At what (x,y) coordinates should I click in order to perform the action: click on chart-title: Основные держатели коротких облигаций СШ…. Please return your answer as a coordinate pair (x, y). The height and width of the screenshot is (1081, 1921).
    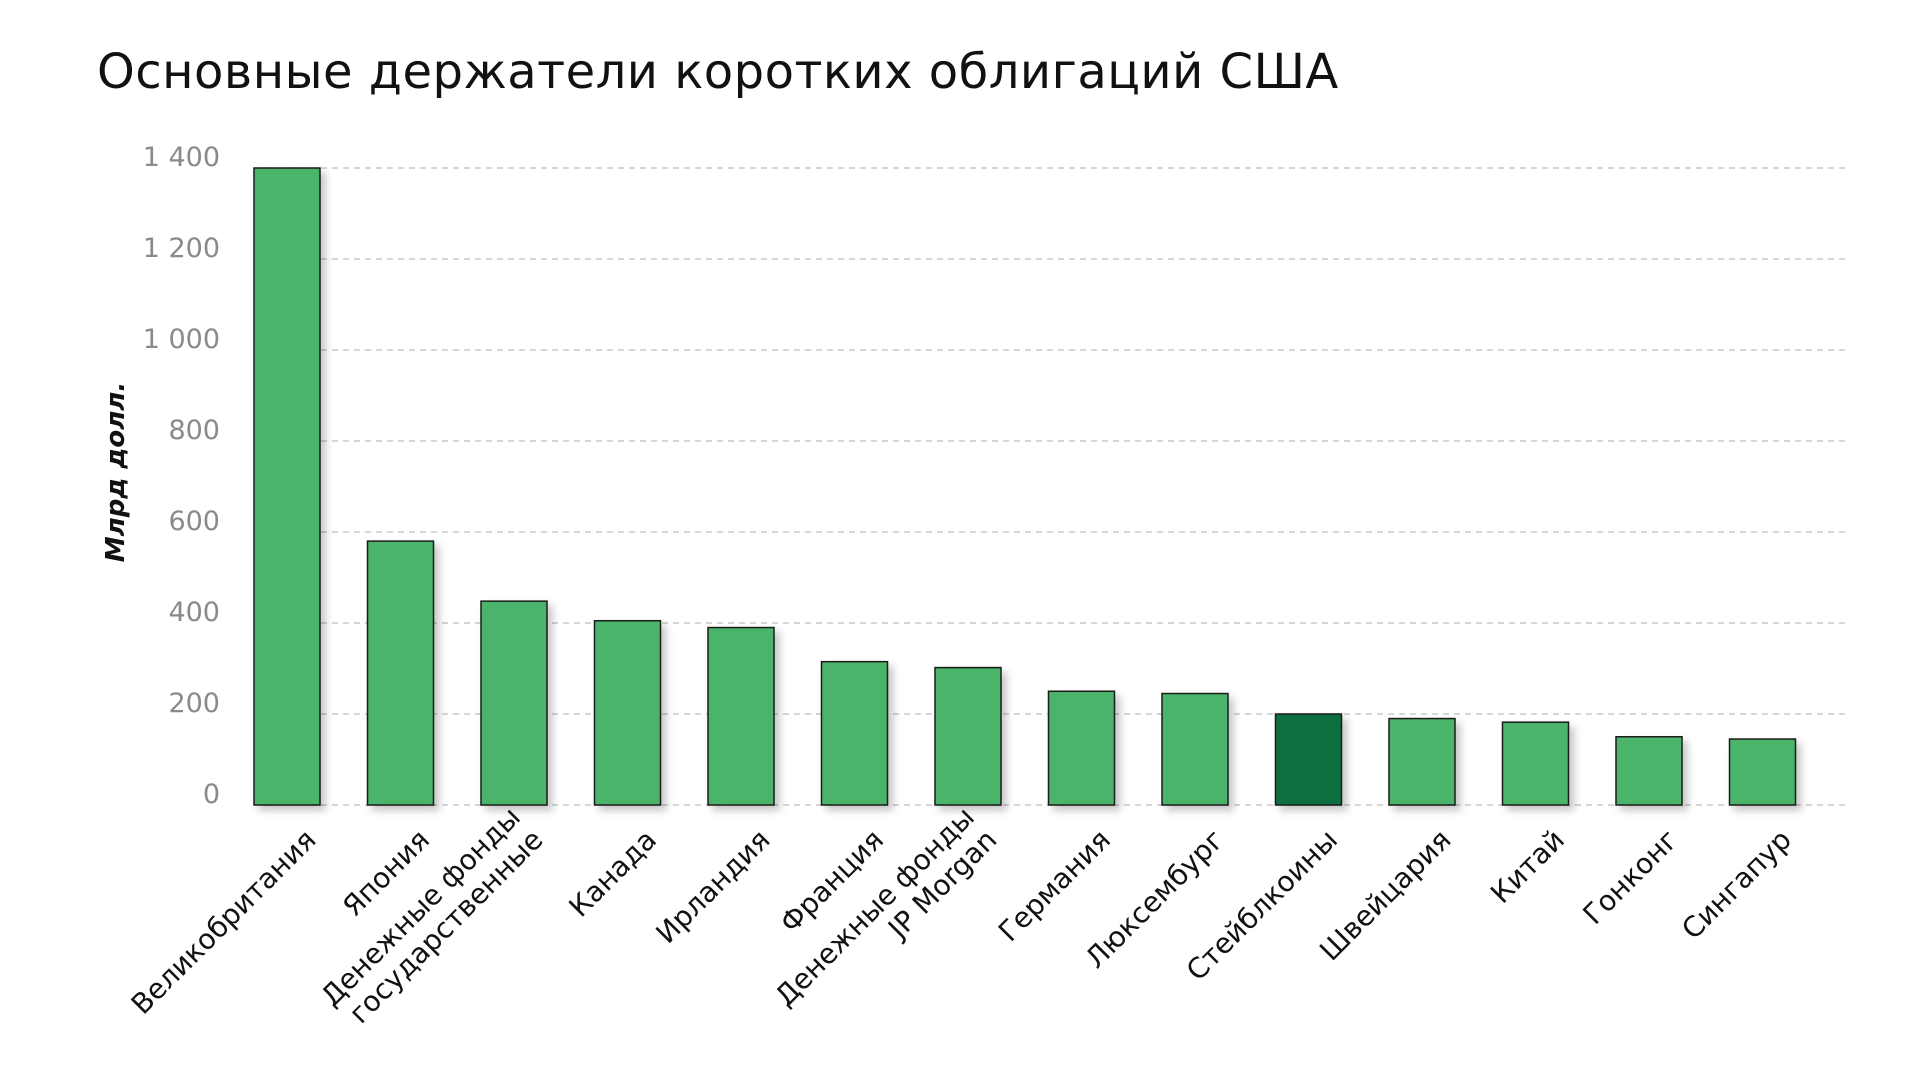
    Looking at the image, I should click on (718, 72).